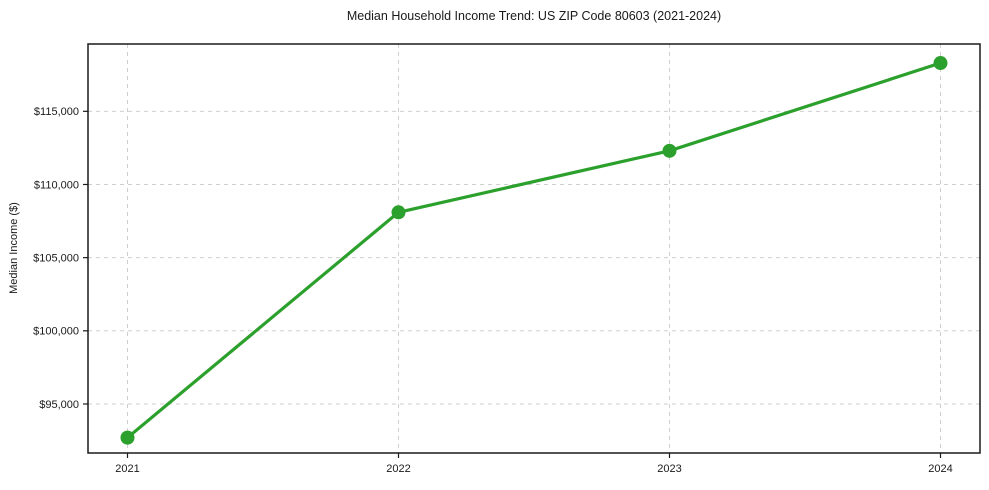 Image resolution: width=989 pixels, height=490 pixels. I want to click on x-tick-label: 2024, so click(940, 469).